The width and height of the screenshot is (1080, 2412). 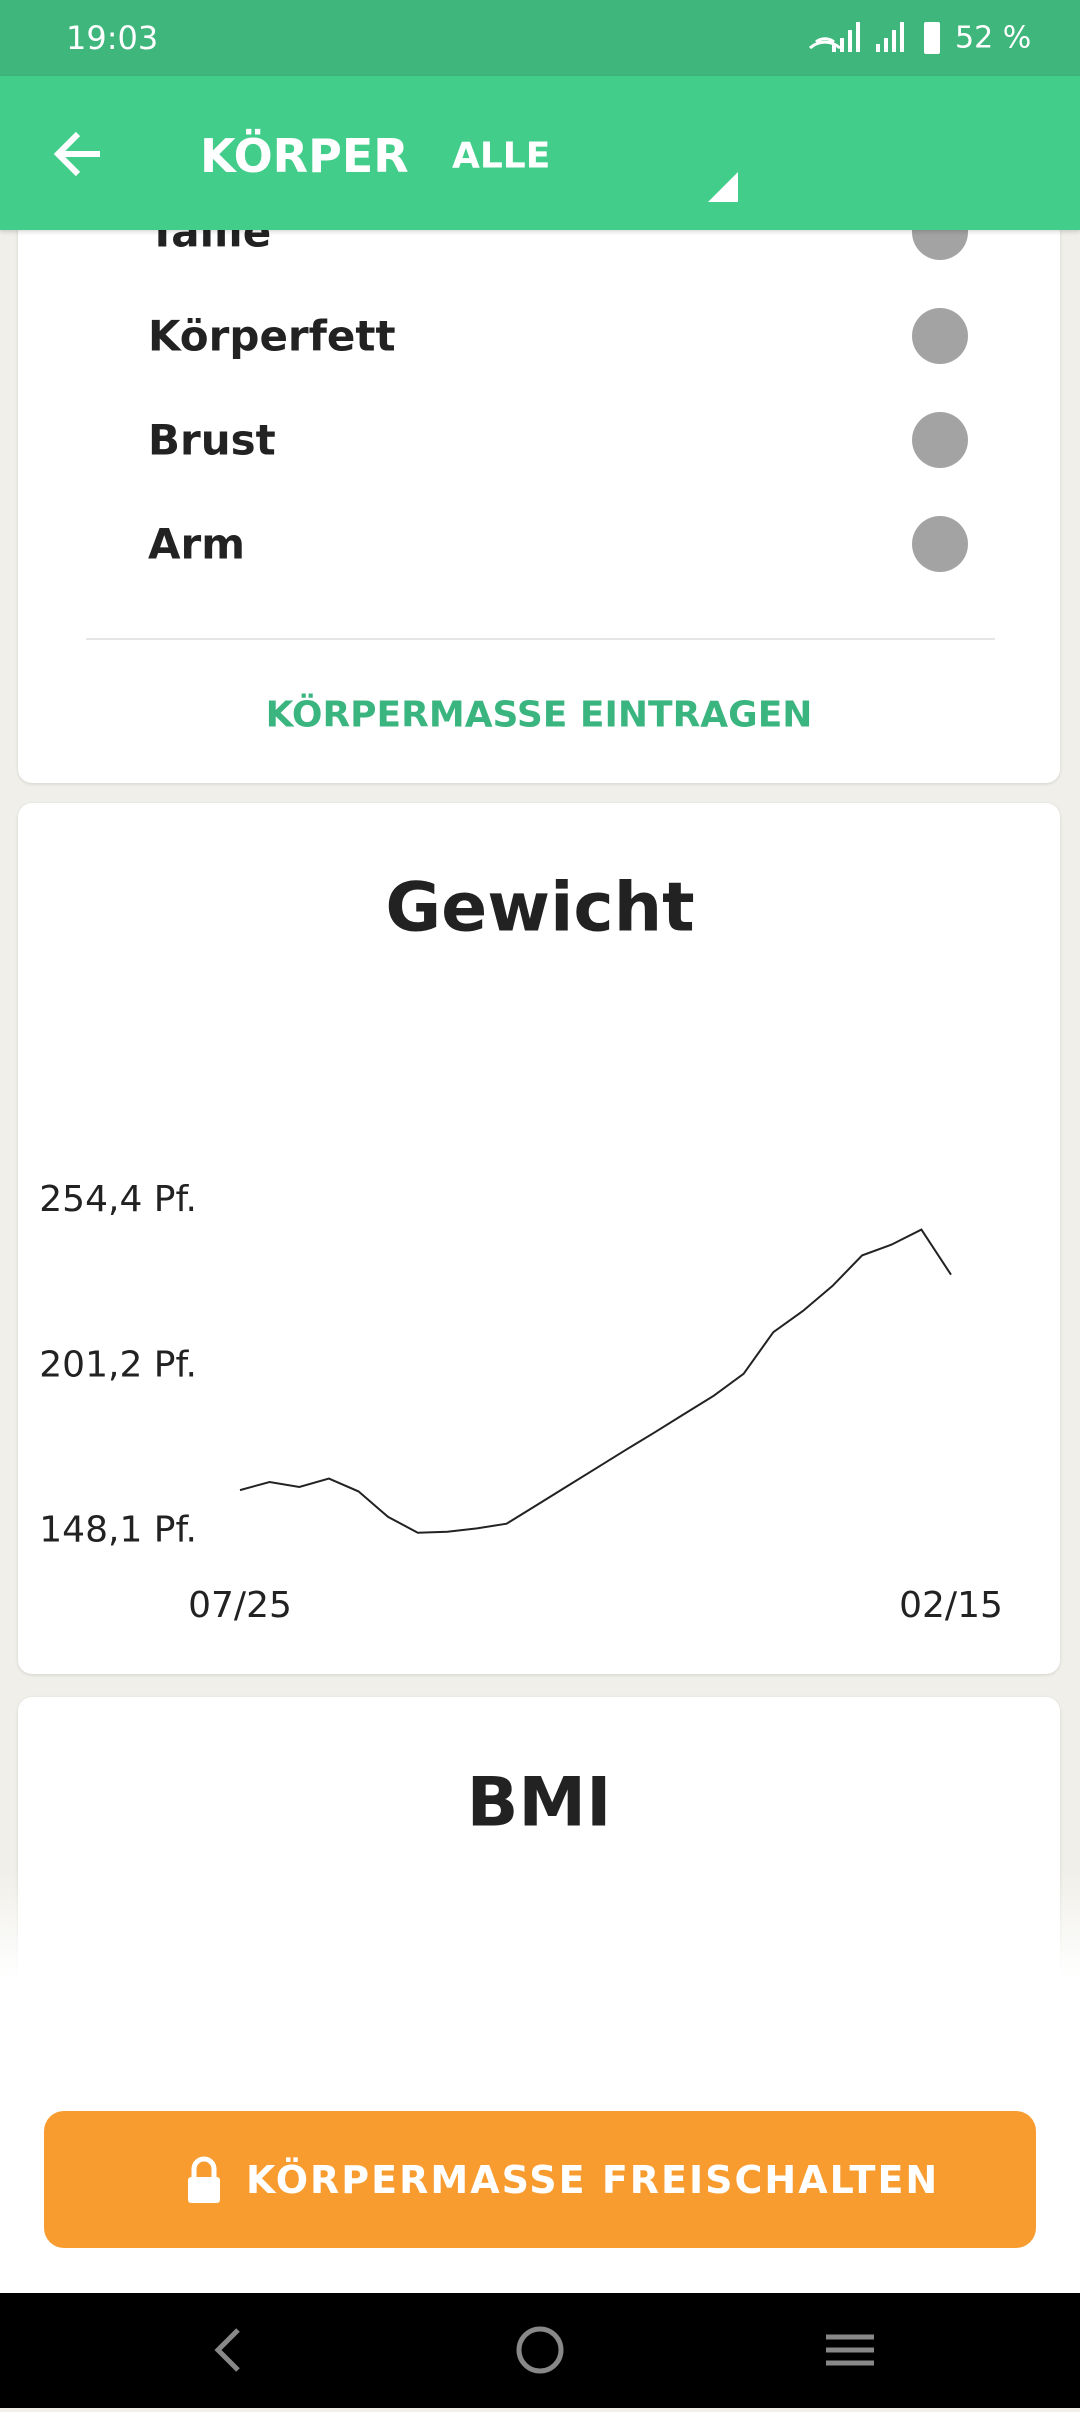 I want to click on divider, so click(x=540, y=639).